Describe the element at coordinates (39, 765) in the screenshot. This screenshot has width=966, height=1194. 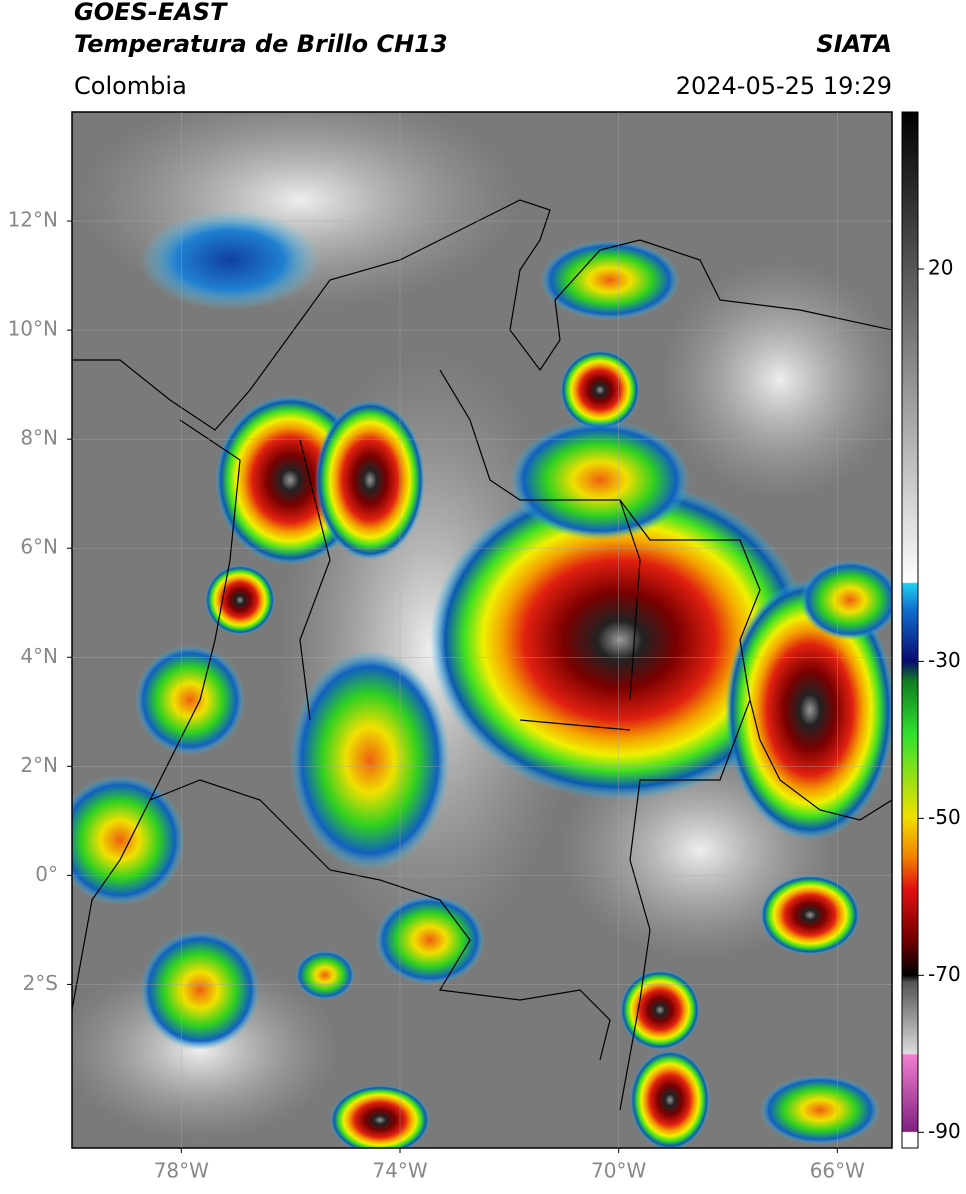
I see `y-tick-label: 2°N` at that location.